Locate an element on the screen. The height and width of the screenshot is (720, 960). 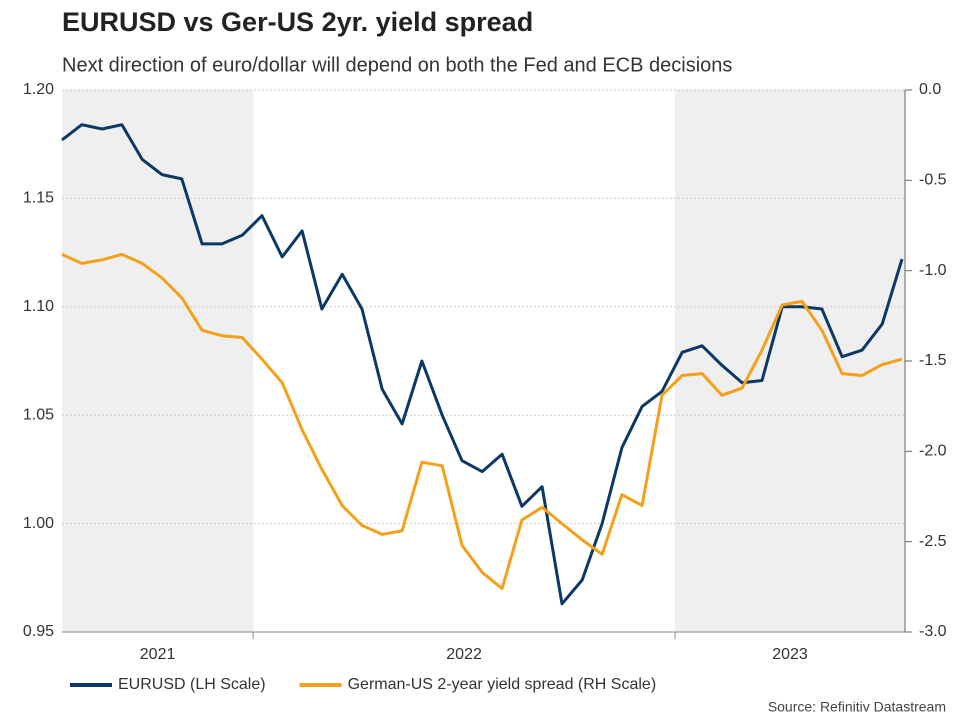
y2-tick-label: -2.0 is located at coordinates (933, 451).